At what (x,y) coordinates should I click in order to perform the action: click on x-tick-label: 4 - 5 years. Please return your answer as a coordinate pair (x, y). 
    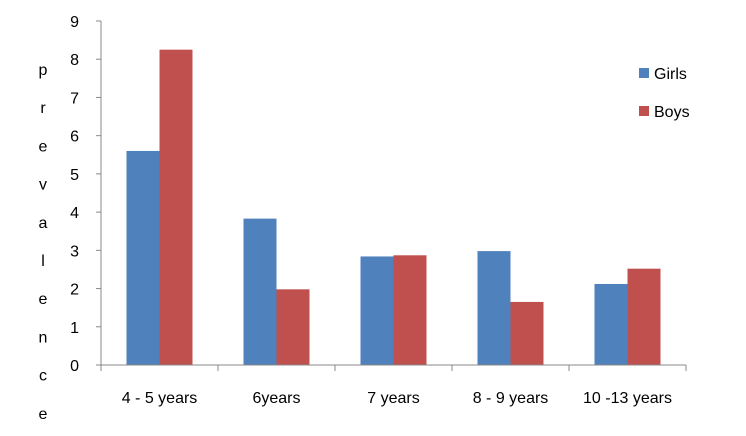
    Looking at the image, I should click on (160, 398).